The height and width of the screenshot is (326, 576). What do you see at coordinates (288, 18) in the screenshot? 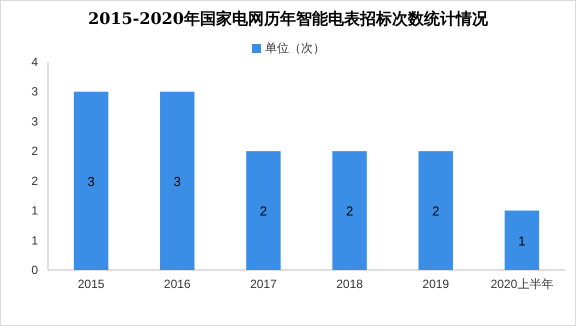
I see `chart-title: 2015-2020年国家电网历年智能电表招标次数统计情况` at bounding box center [288, 18].